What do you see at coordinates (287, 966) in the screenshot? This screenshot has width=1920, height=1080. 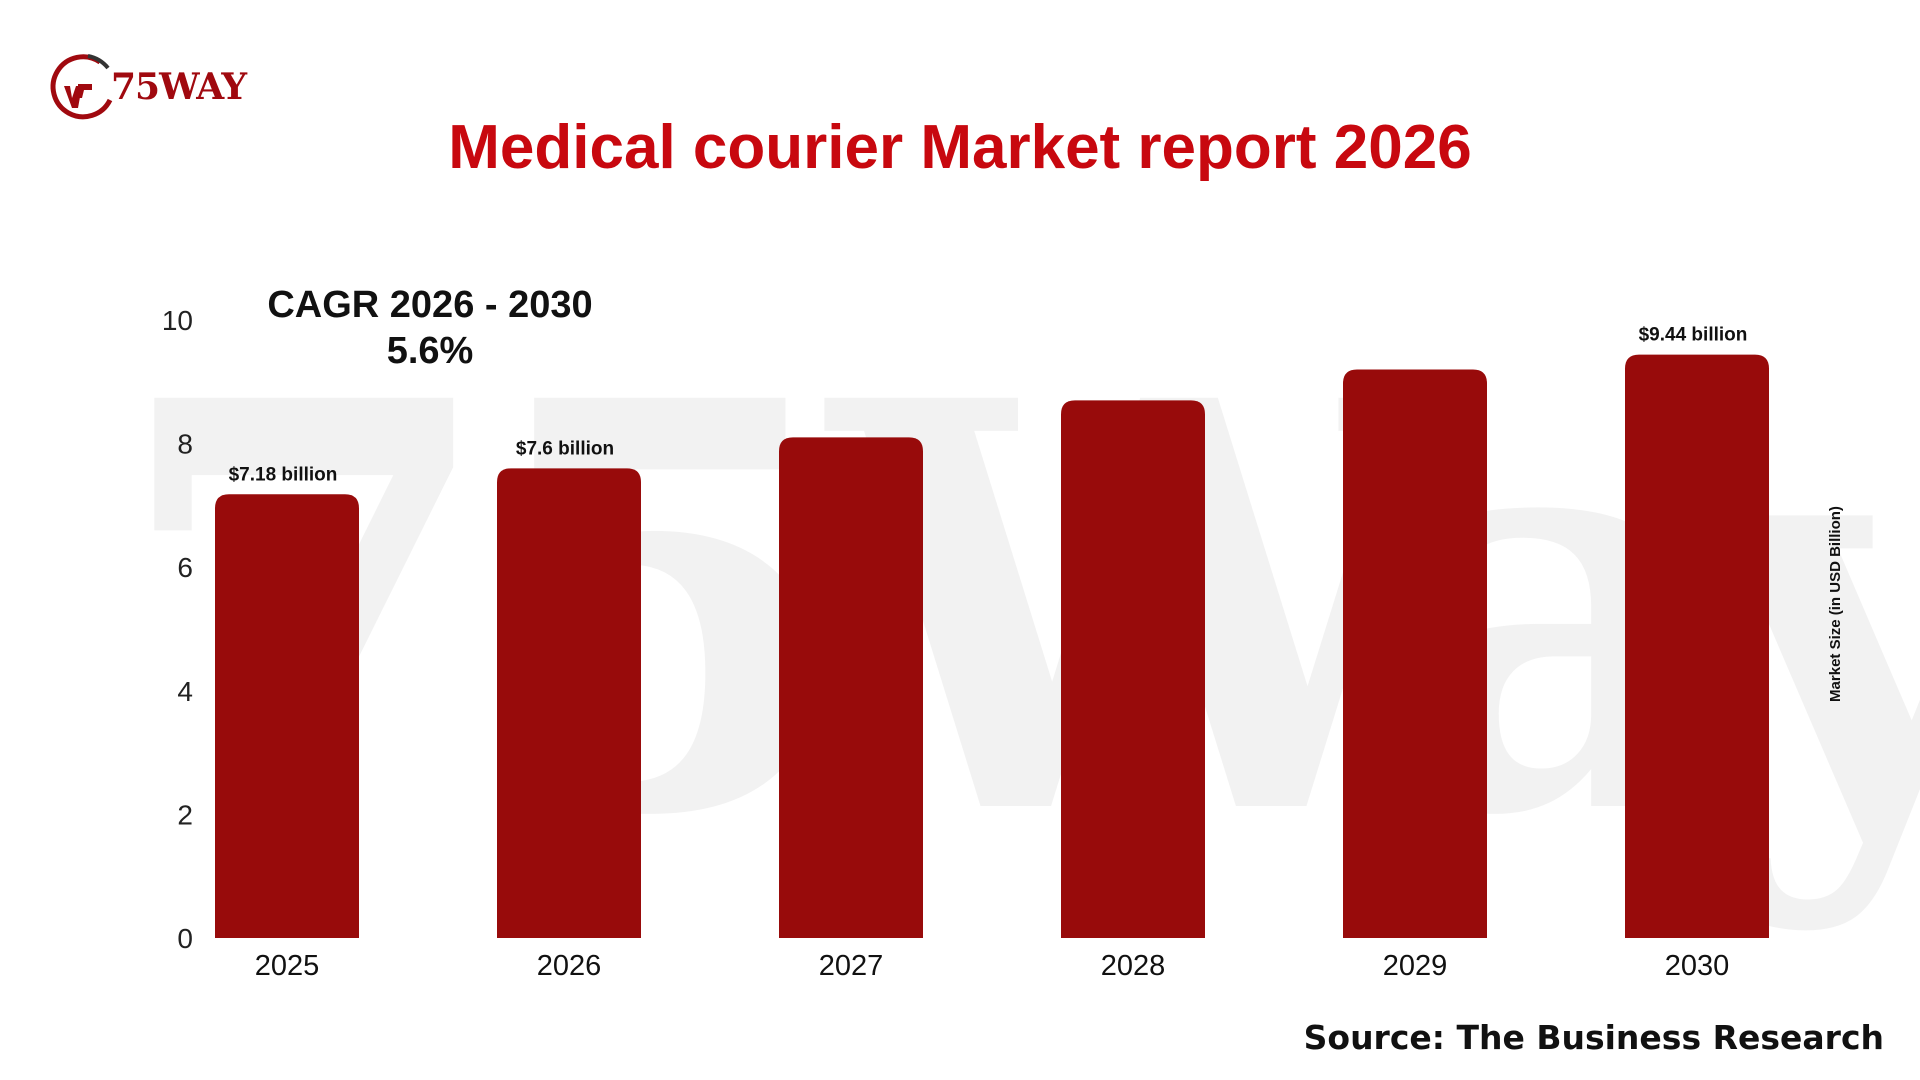 I see `x-tick-label: 2025` at bounding box center [287, 966].